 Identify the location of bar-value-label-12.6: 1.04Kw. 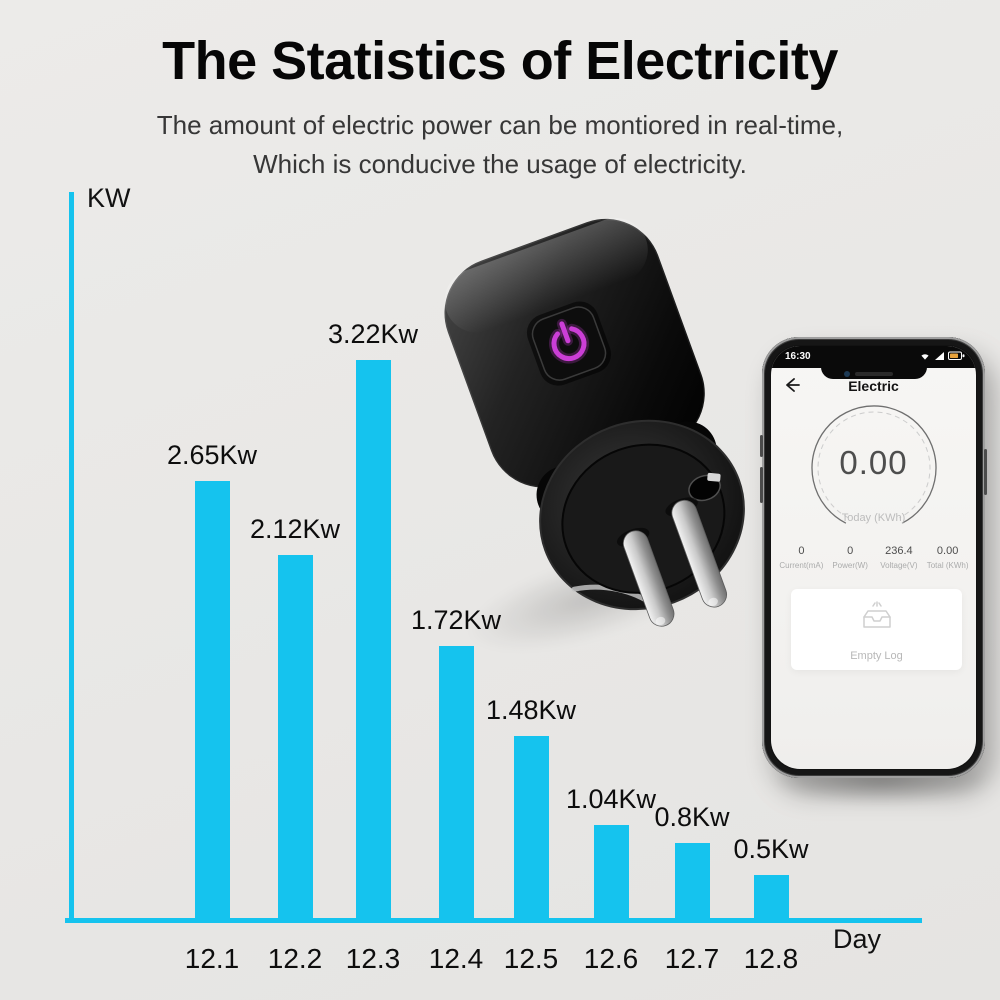
(611, 799).